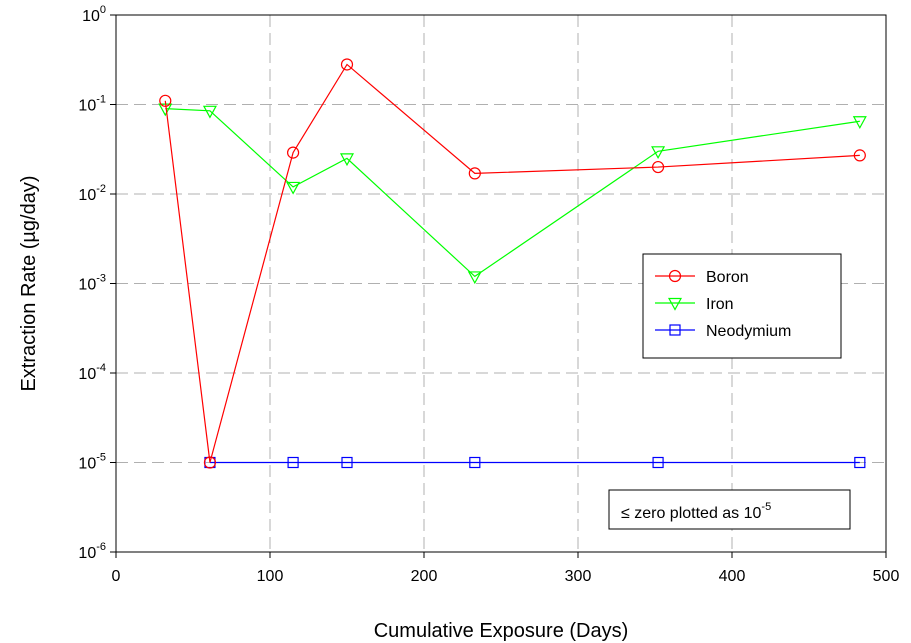  I want to click on legend-label: Boron, so click(727, 277).